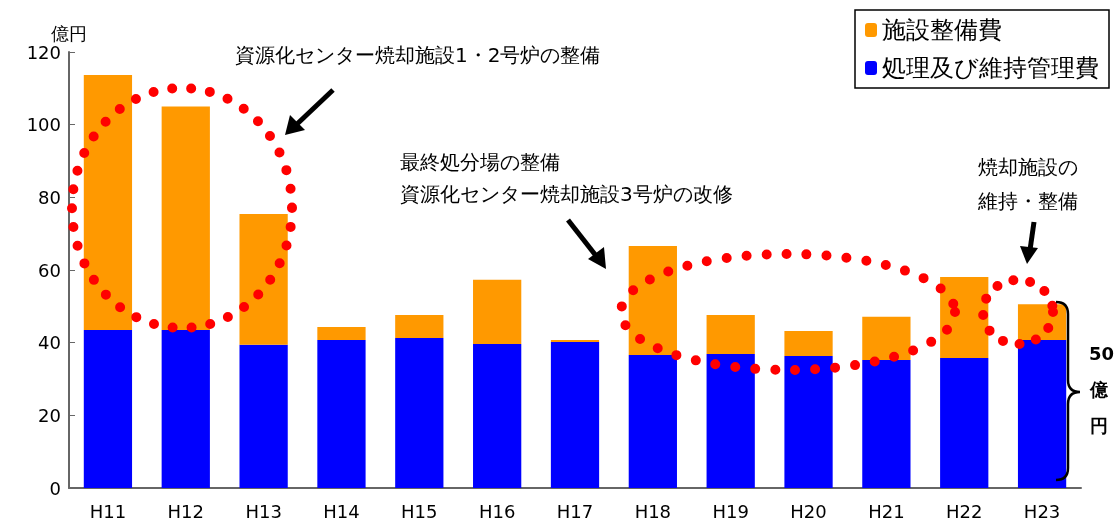  What do you see at coordinates (1028, 167) in the screenshot?
I see `annotation: 焼却施設の` at bounding box center [1028, 167].